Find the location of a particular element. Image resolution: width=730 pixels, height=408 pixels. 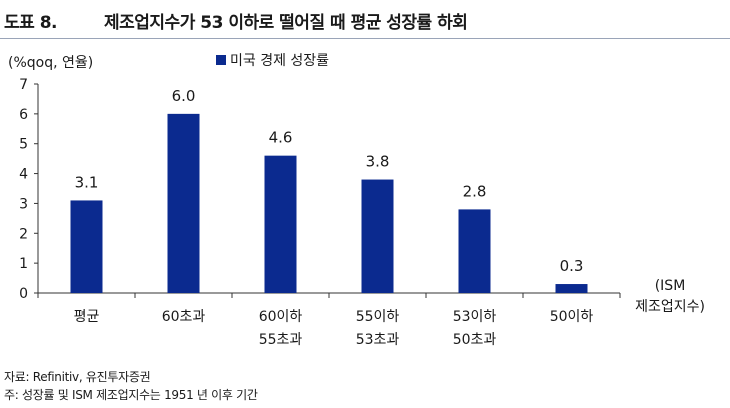

data-label: 4.6 is located at coordinates (281, 138).